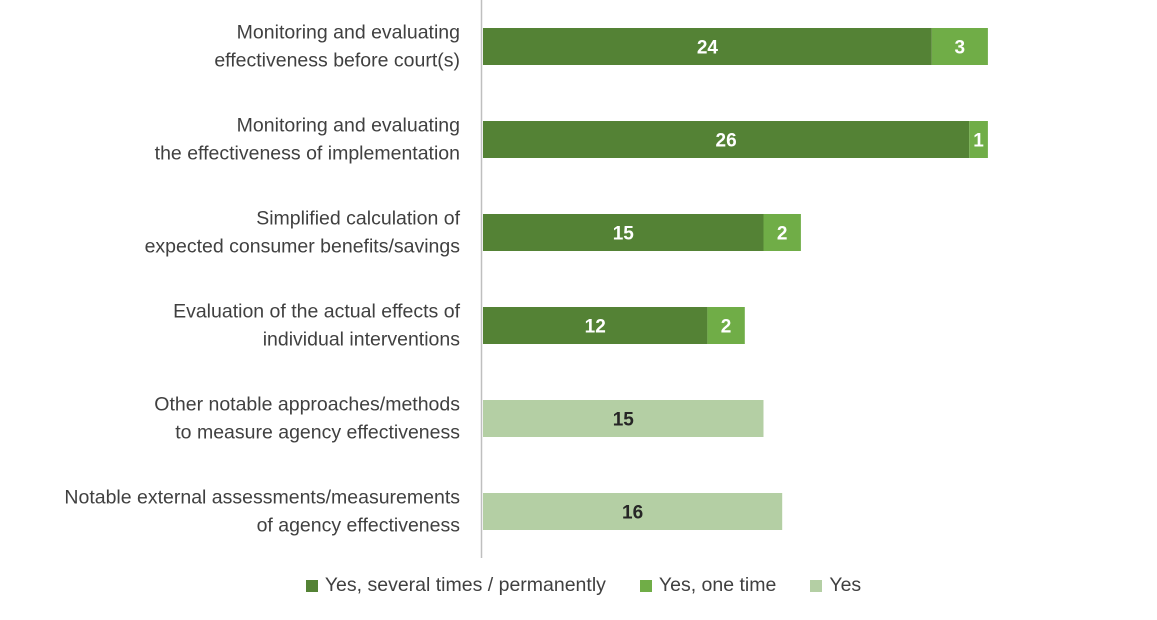 The height and width of the screenshot is (620, 1157). I want to click on category-label-line: of agency effectiveness, so click(359, 526).